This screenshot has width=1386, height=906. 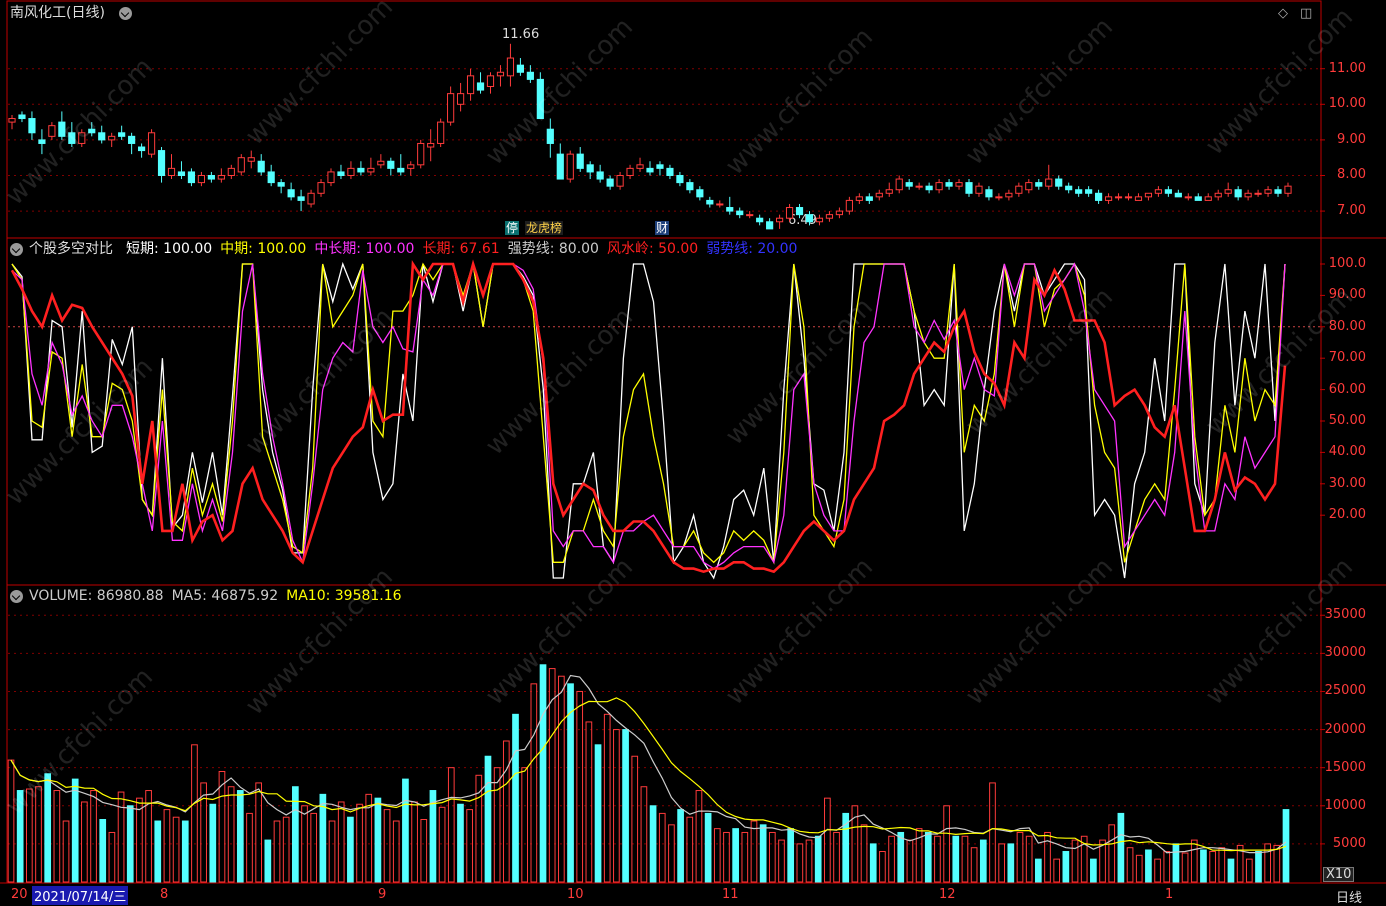 I want to click on diamond-icon: ◇, so click(x=1283, y=13).